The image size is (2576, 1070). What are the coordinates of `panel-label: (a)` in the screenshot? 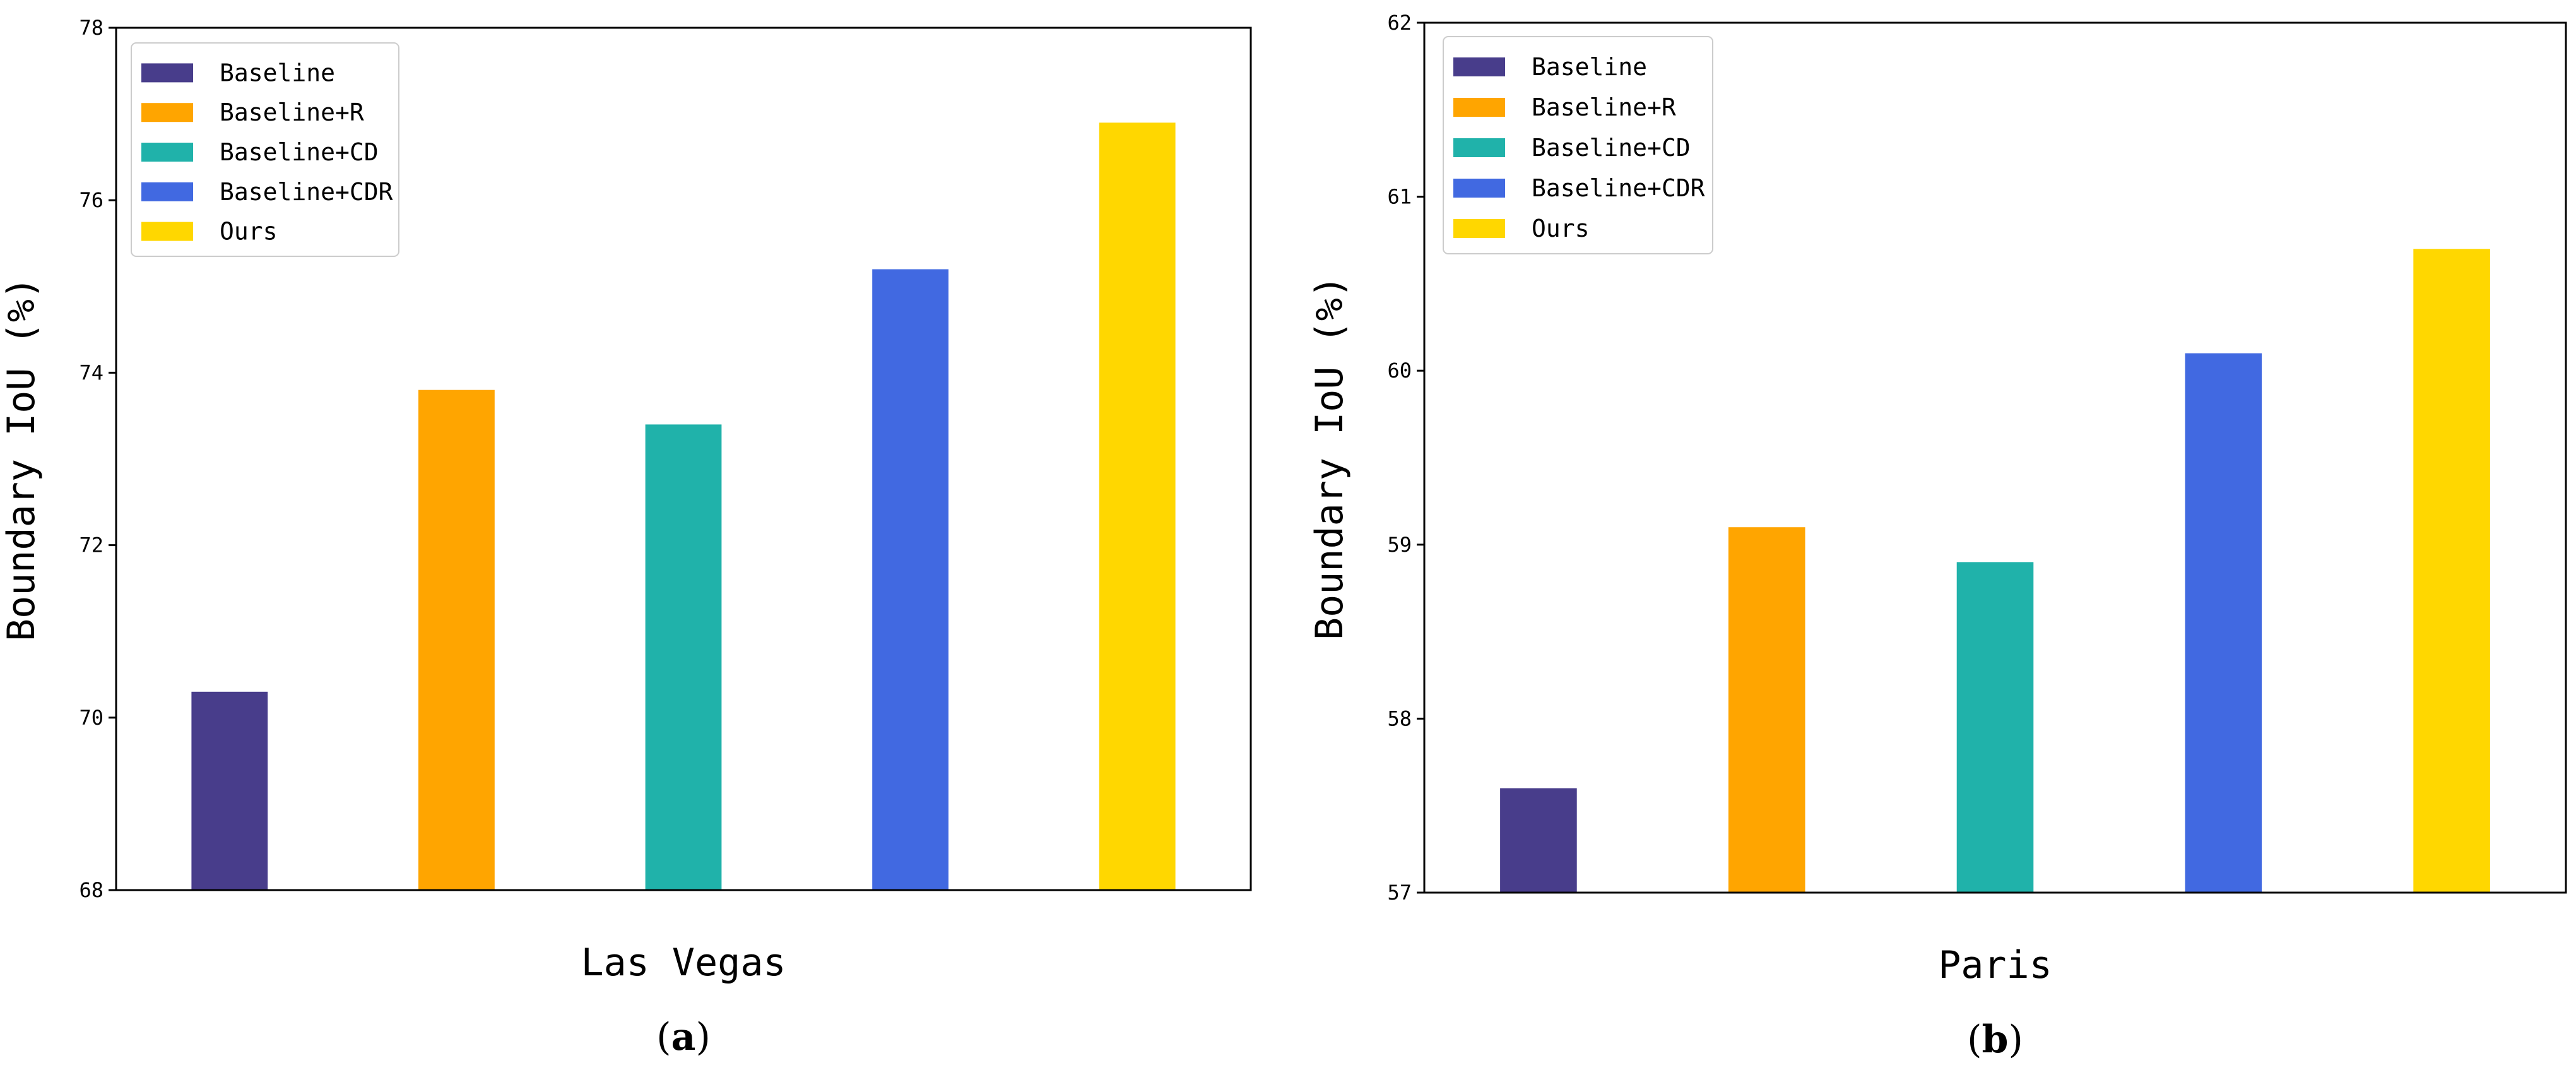 It's located at (683, 1037).